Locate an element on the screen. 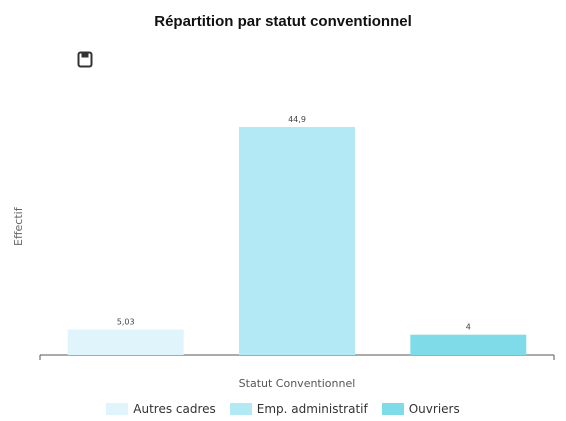  data-label-0: 5,03 is located at coordinates (126, 322).